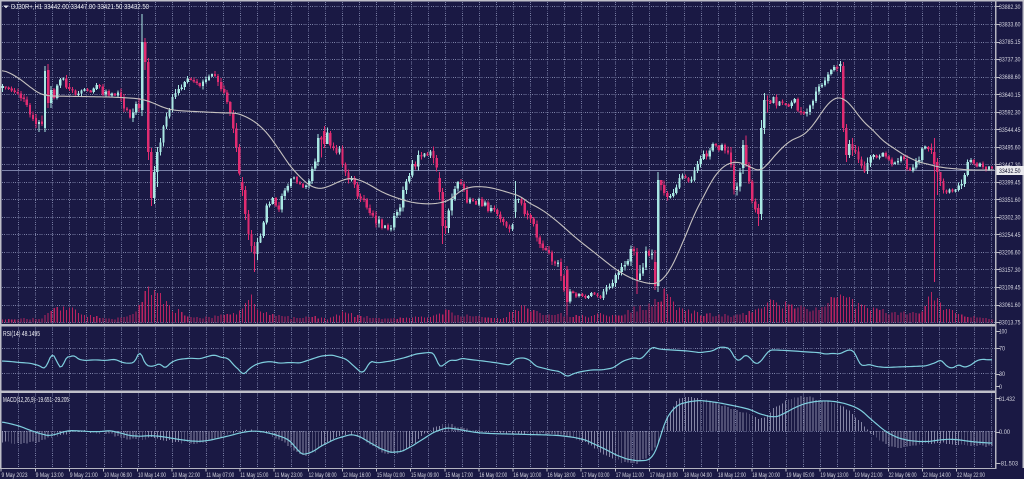 This screenshot has width=1024, height=479. What do you see at coordinates (698, 475) in the screenshot?
I see `svg-text: 18 May 04:00` at bounding box center [698, 475].